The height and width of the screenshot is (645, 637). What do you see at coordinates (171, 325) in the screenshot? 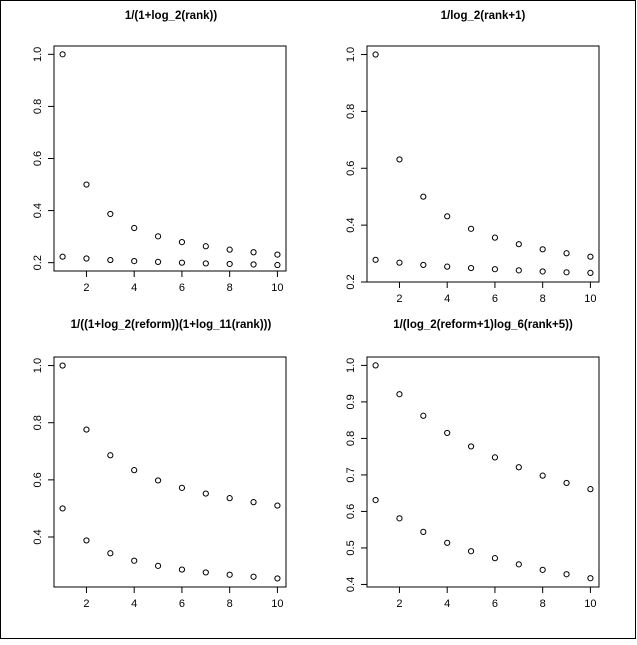
I see `panel-title: 1/((1+log_2(reform))(1+log_11(rank)))` at bounding box center [171, 325].